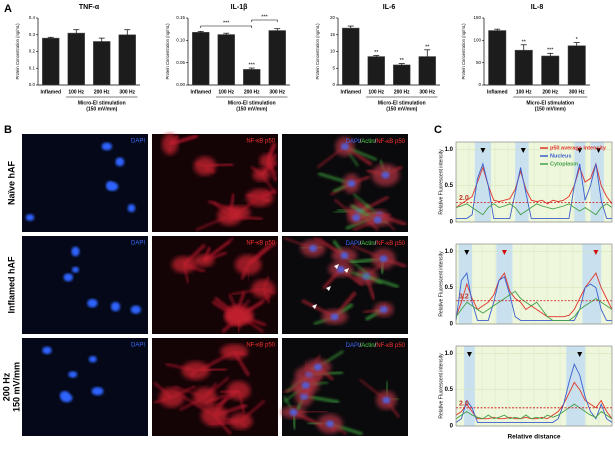 The height and width of the screenshot is (450, 615). Describe the element at coordinates (226, 26) in the screenshot. I see `significance-bracket` at that location.